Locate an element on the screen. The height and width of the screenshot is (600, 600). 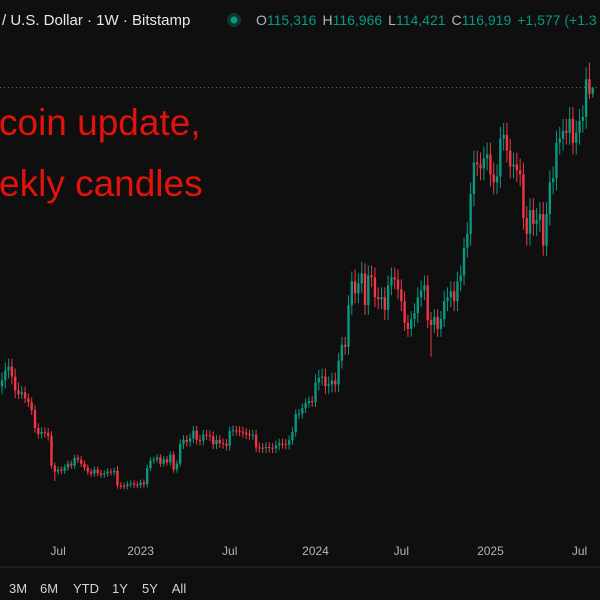
status-dot is located at coordinates (234, 20).